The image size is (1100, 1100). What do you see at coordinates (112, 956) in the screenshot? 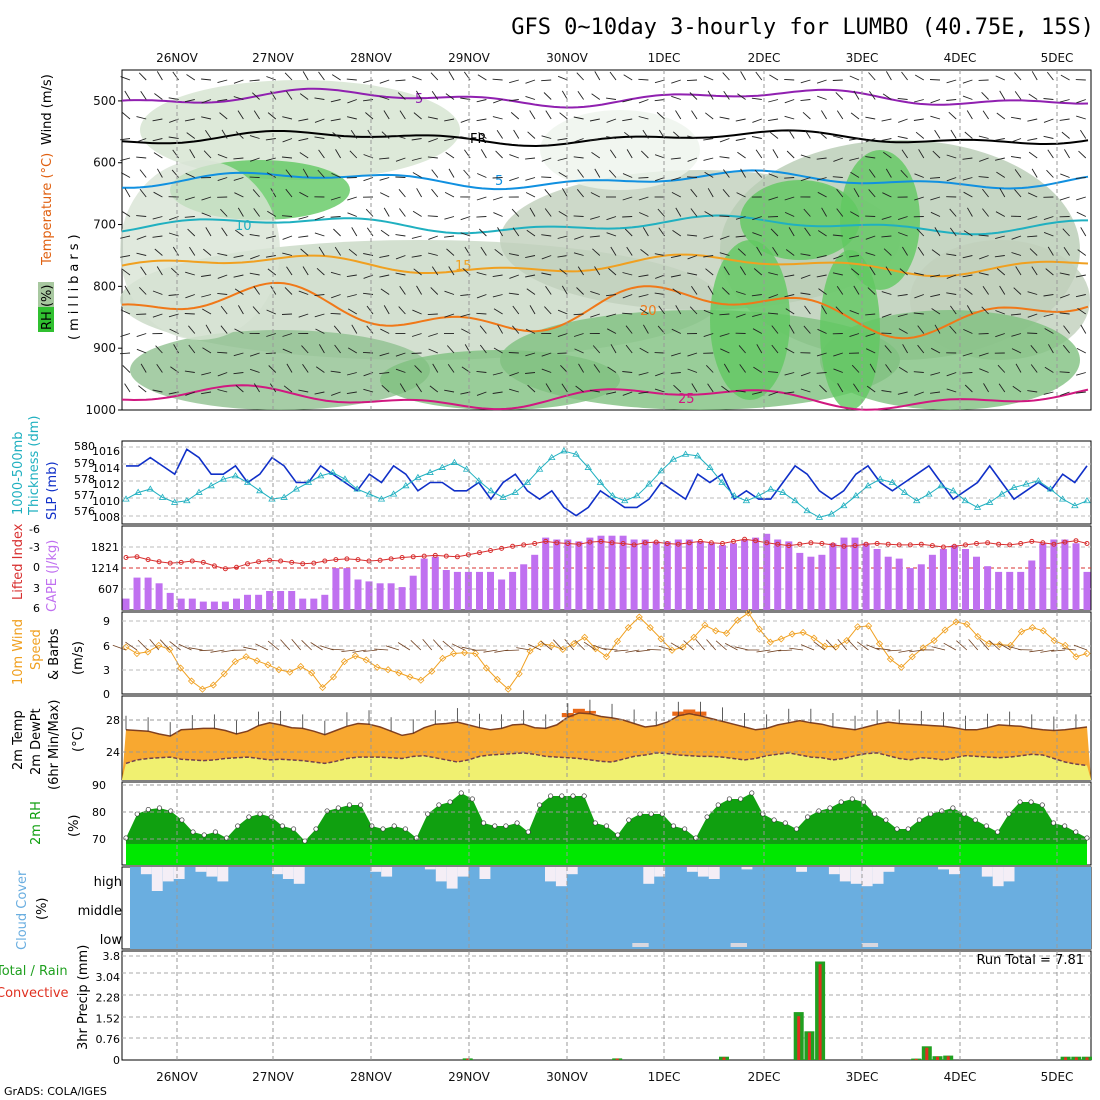
I see `precip-tick: 3.8` at bounding box center [112, 956].